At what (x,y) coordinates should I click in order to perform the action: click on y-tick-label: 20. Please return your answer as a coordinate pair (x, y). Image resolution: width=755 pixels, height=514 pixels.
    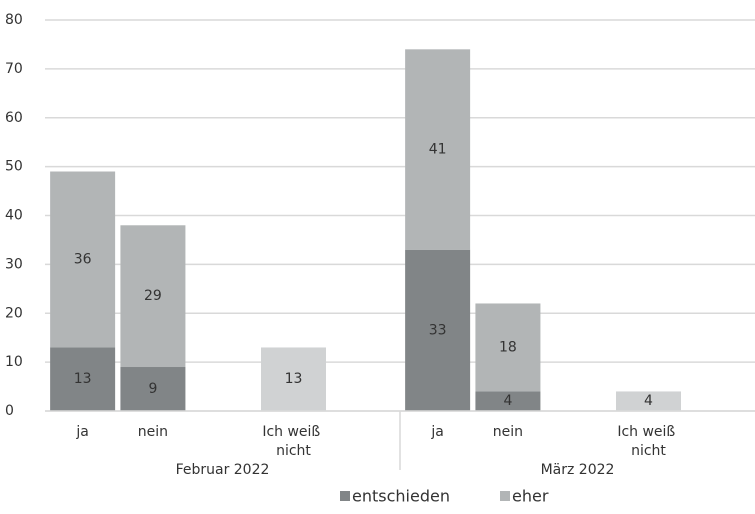
    Looking at the image, I should click on (14, 313).